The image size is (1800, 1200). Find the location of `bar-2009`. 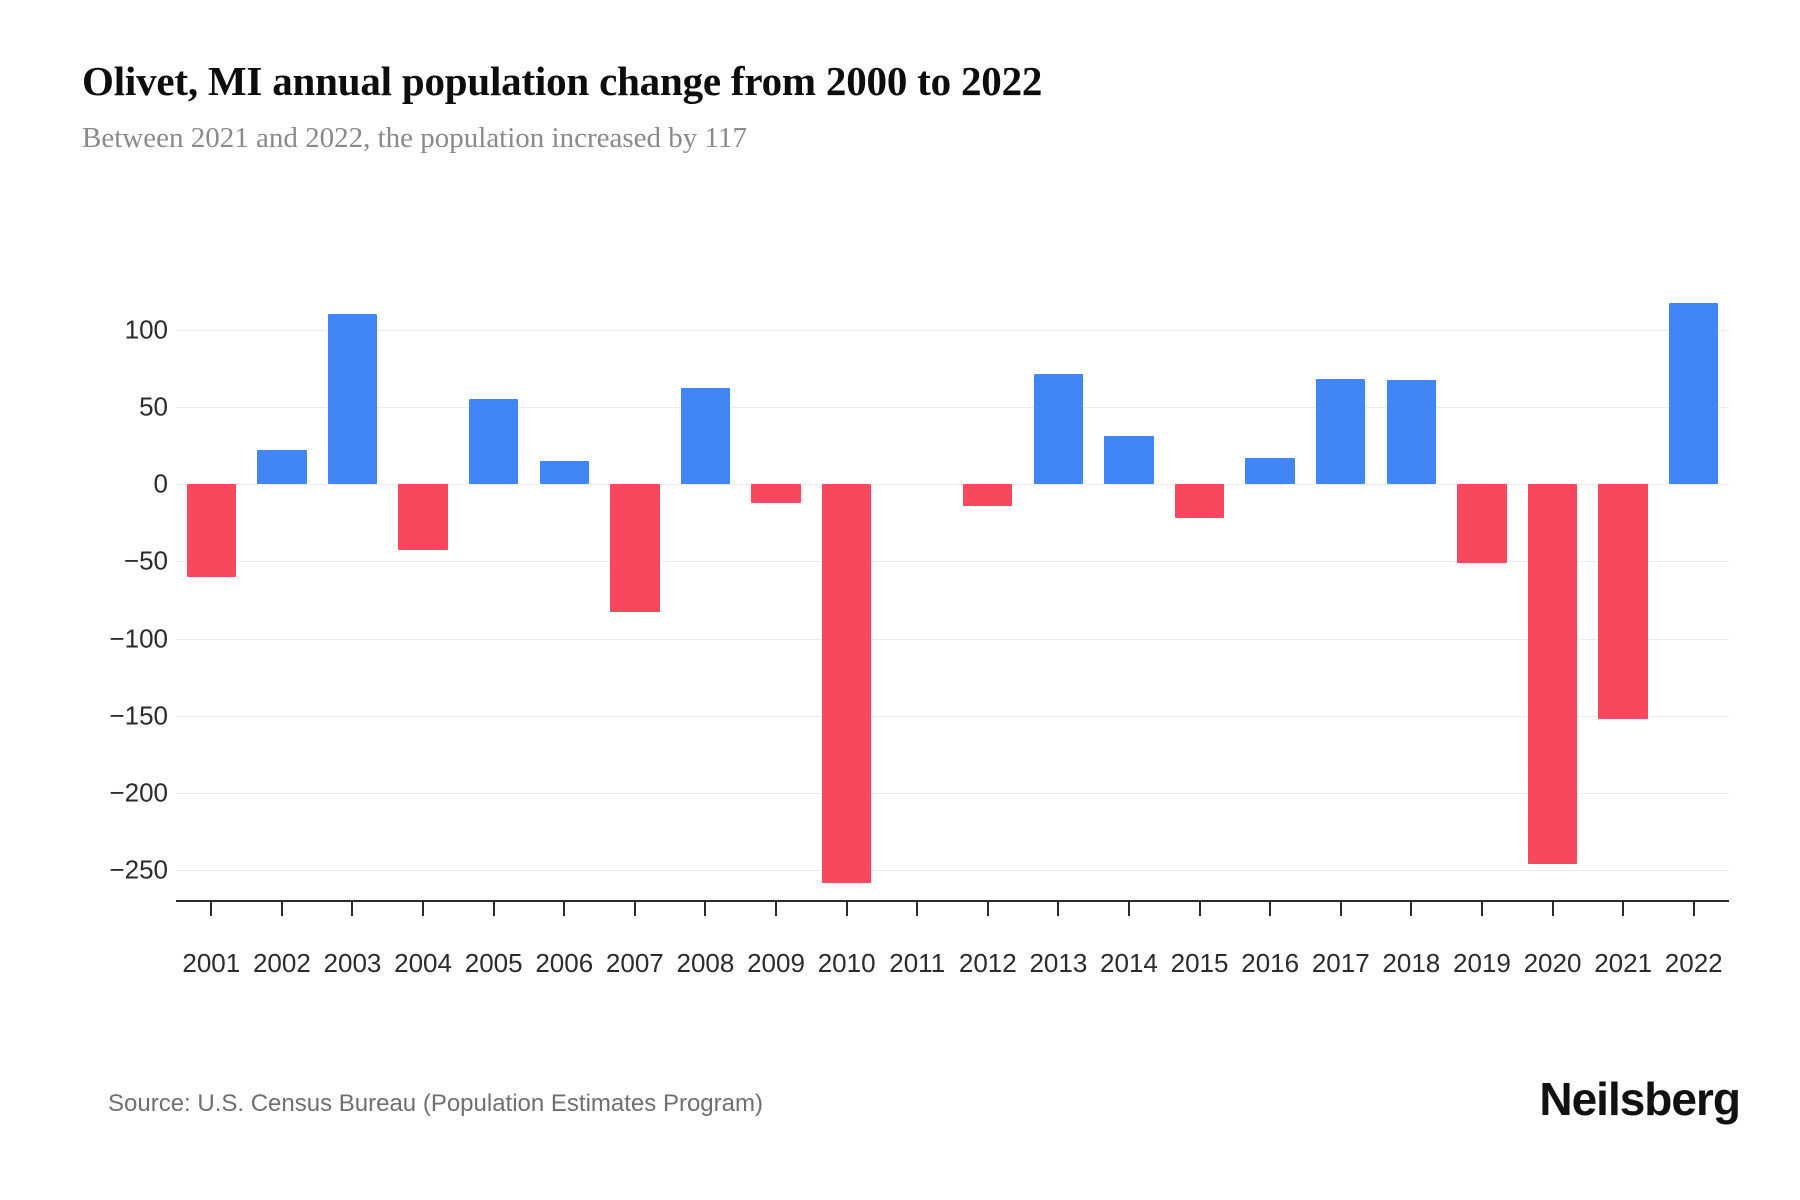

bar-2009 is located at coordinates (776, 493).